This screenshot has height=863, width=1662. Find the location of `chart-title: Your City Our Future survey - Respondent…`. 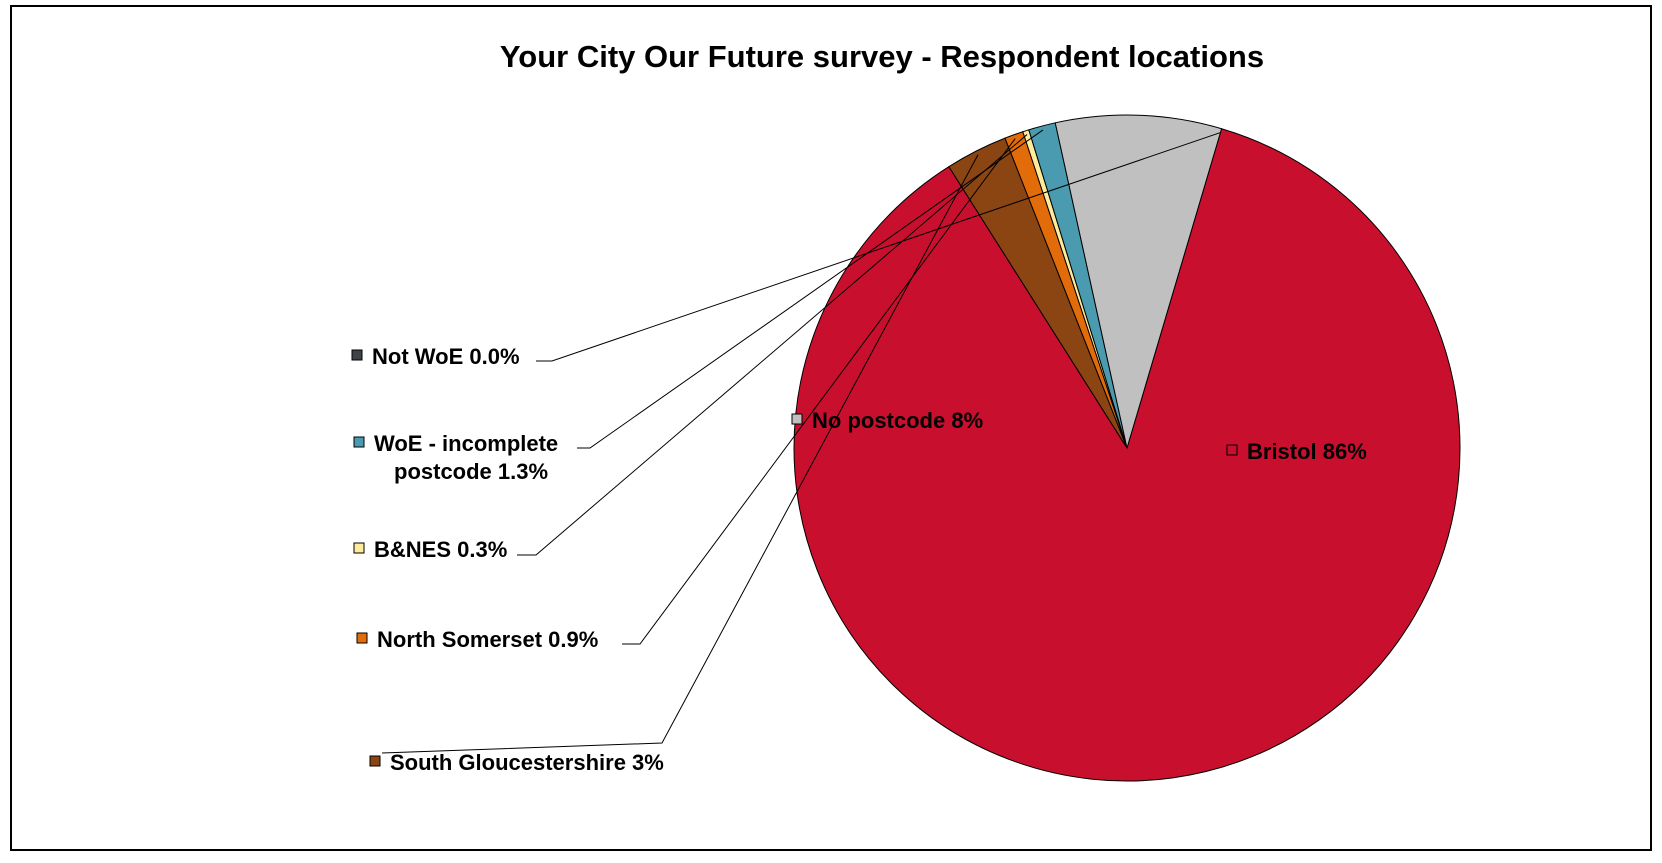

chart-title: Your City Our Future survey - Respondent… is located at coordinates (882, 56).